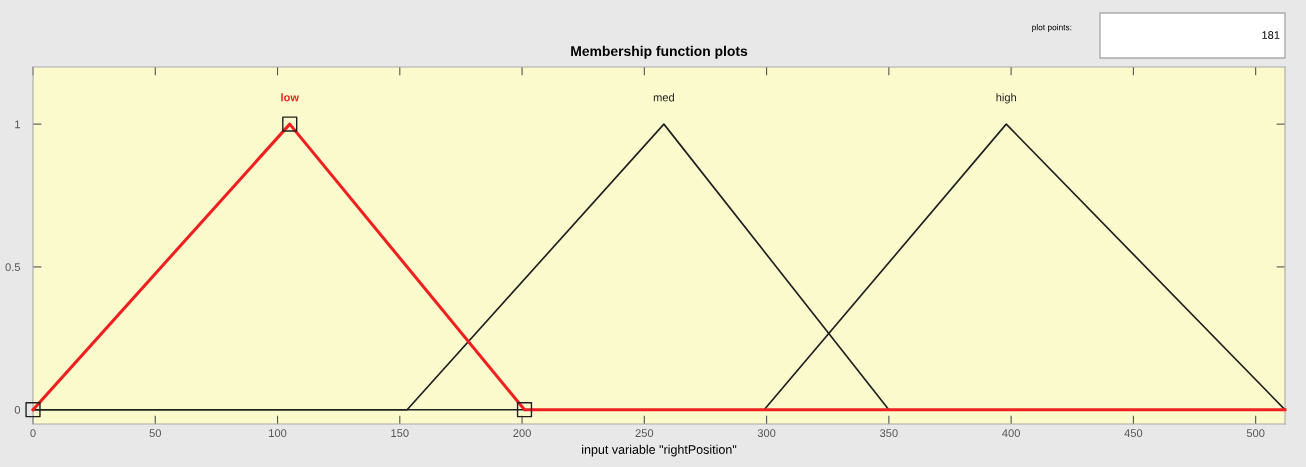 The image size is (1306, 467). Describe the element at coordinates (17, 124) in the screenshot. I see `y-tick-label: 1` at that location.